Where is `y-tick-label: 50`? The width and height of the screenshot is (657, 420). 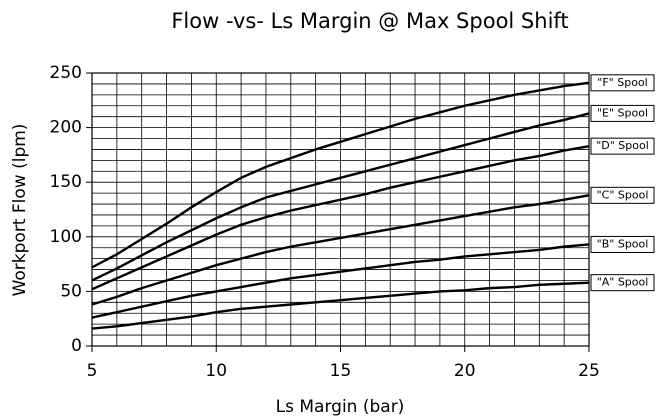
y-tick-label: 50 is located at coordinates (71, 291).